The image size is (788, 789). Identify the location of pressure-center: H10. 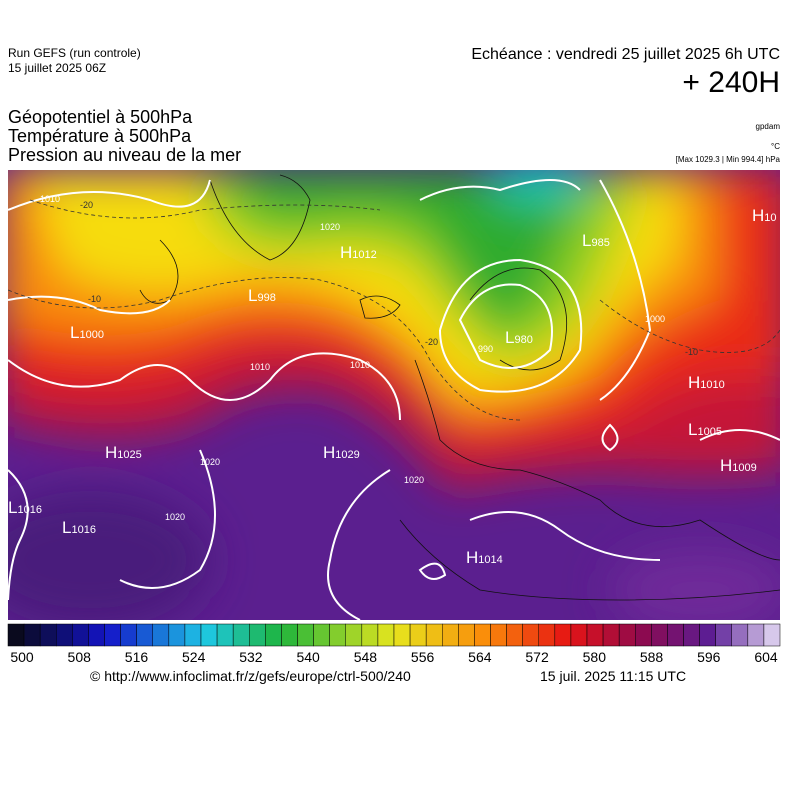
(764, 216).